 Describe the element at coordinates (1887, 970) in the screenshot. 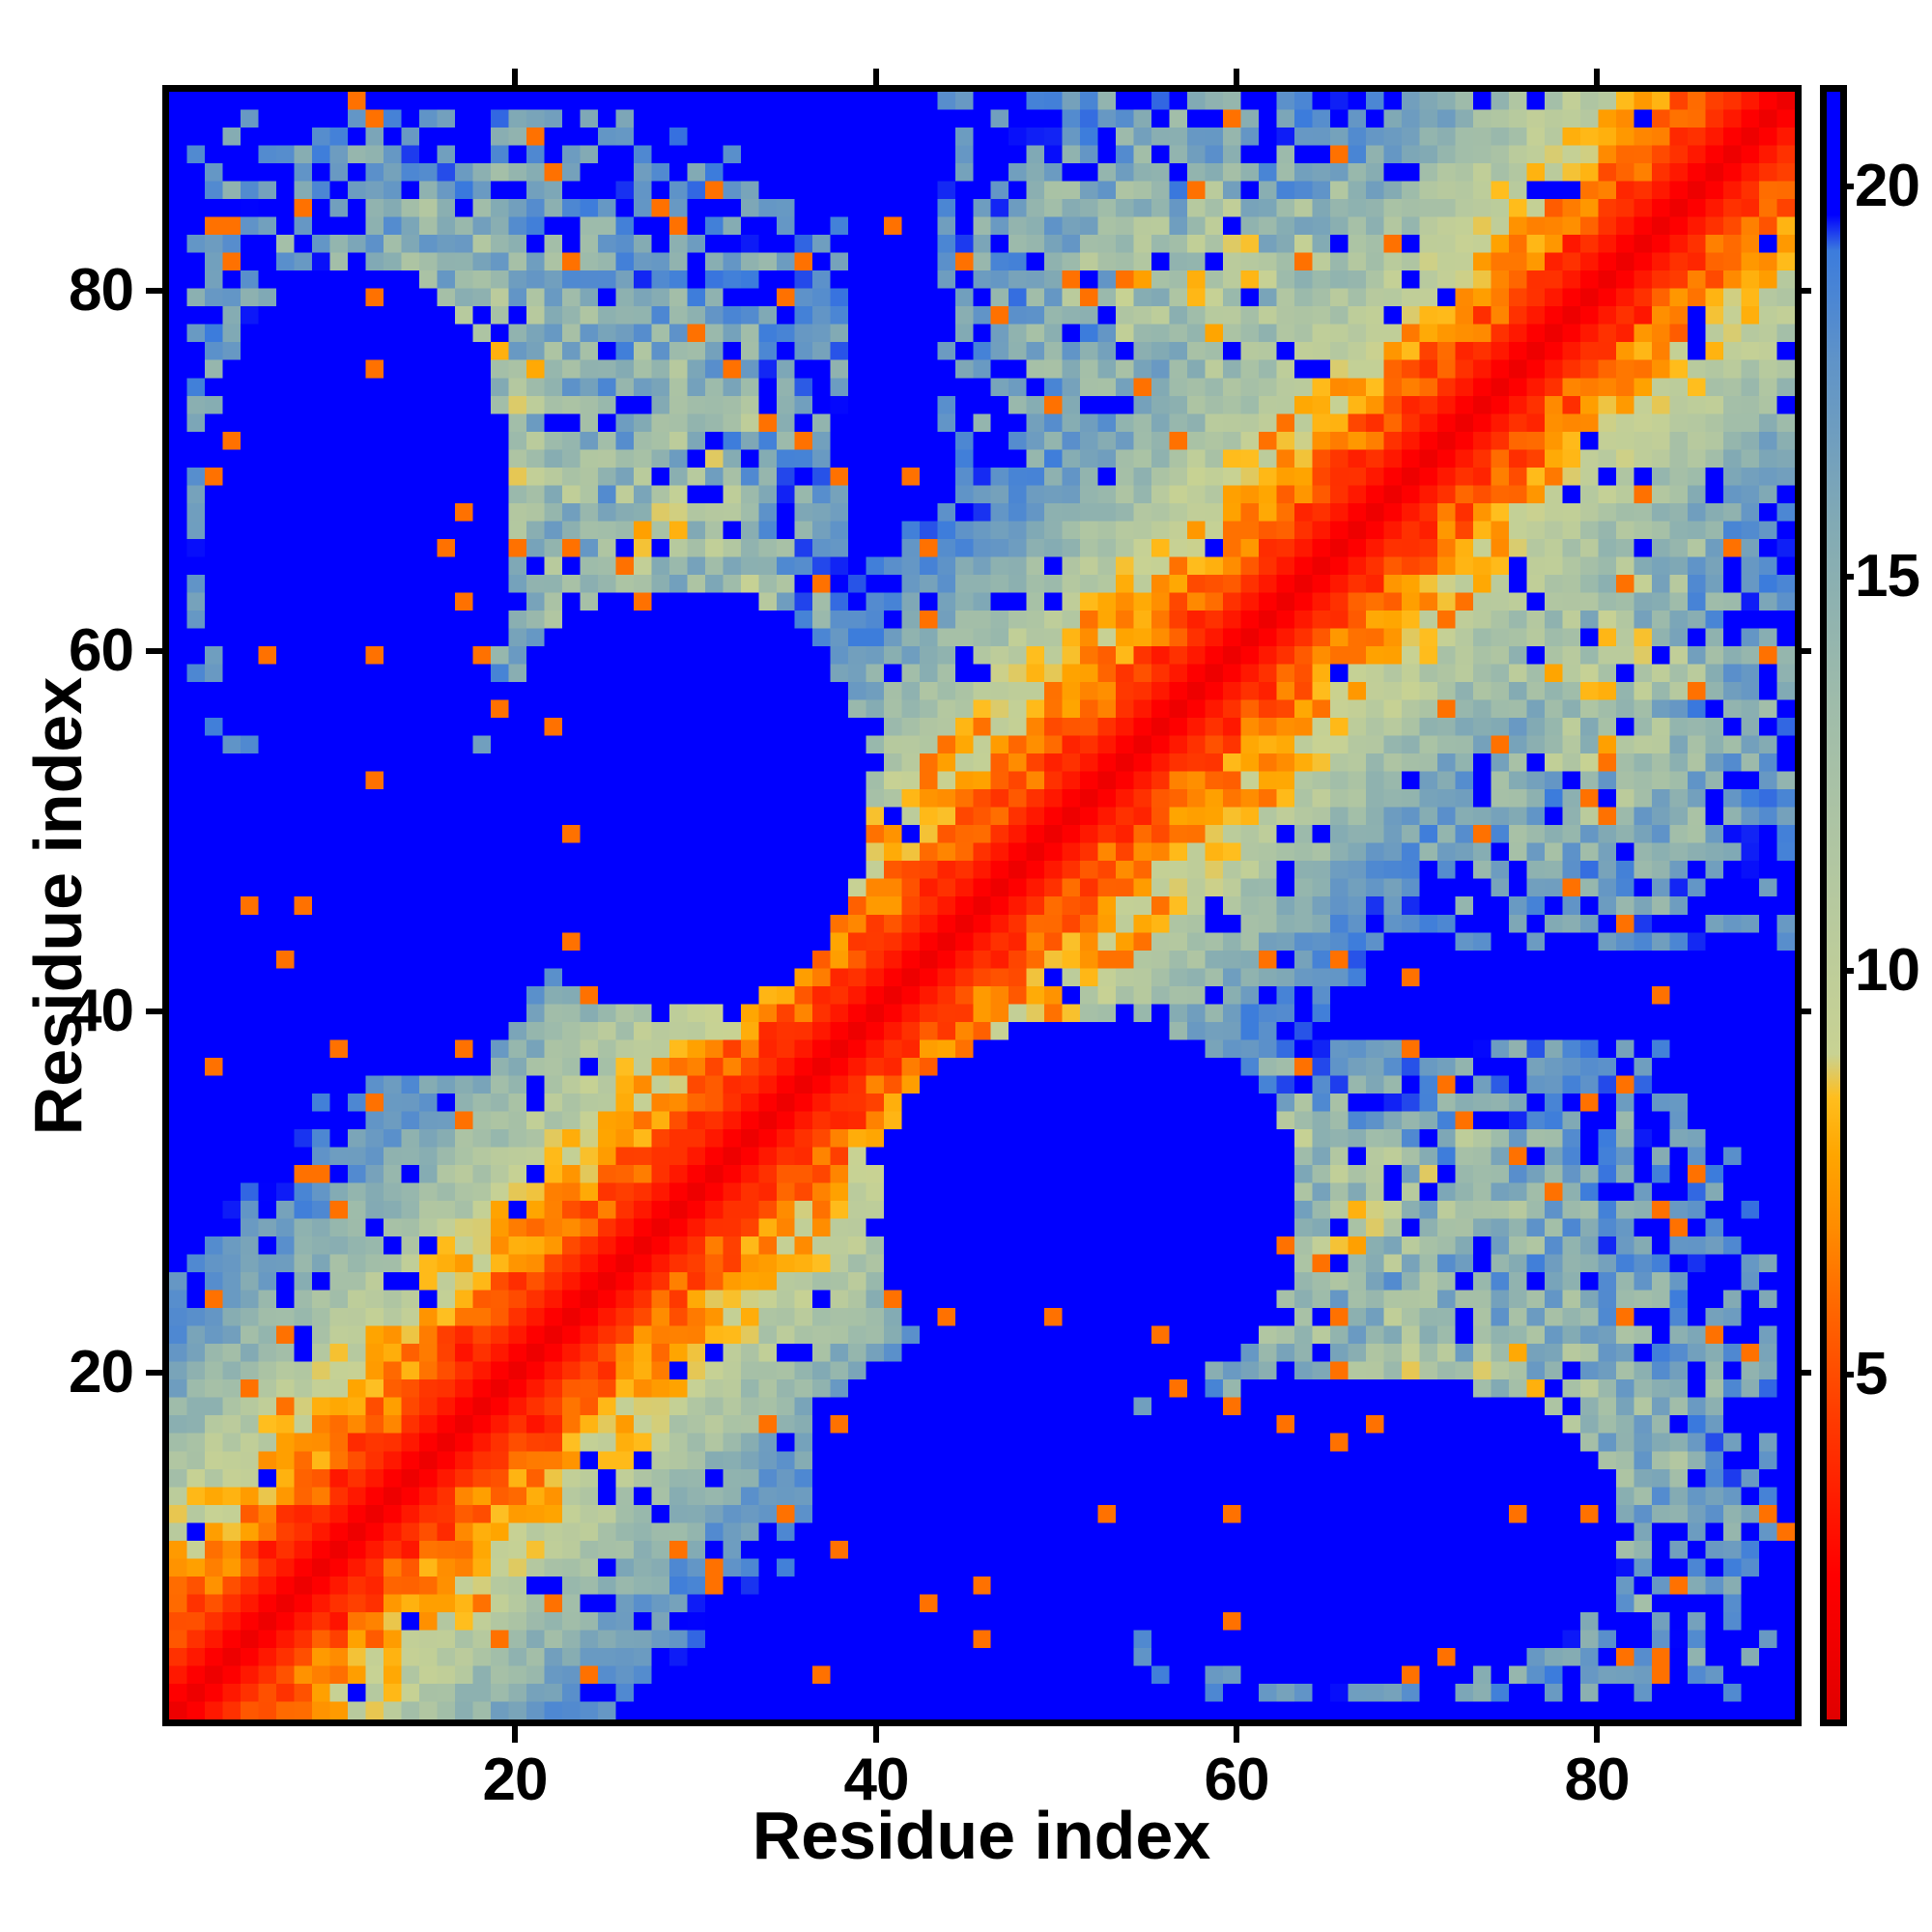

I see `colorbar-ticklabel-10: 10` at that location.